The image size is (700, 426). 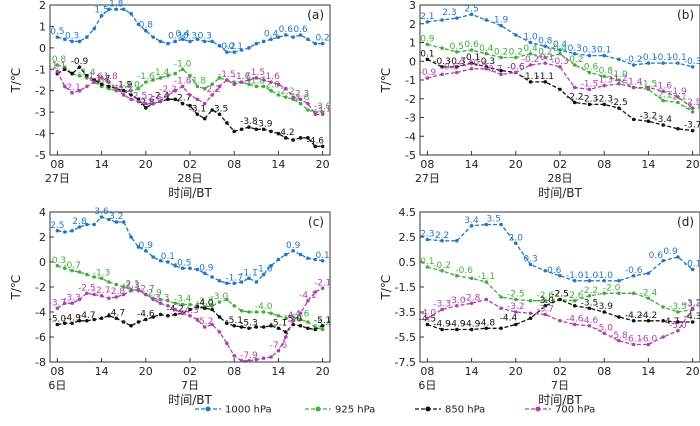 I want to click on data-label: -6.0, so click(x=649, y=340).